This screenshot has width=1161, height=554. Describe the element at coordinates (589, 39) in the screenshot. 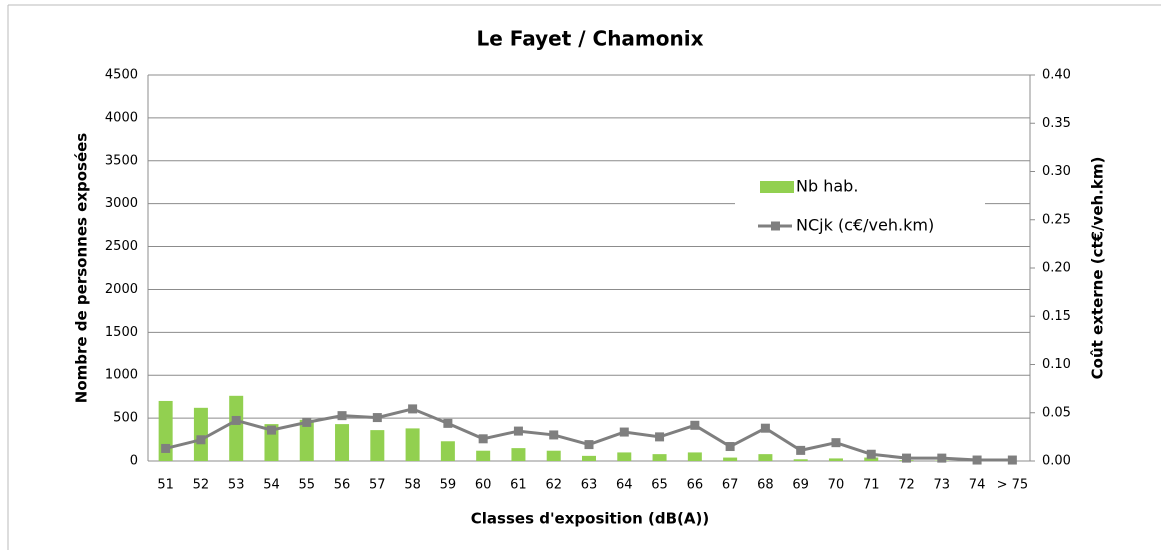

I see `chart-title: Le Fayet / Chamonix` at that location.